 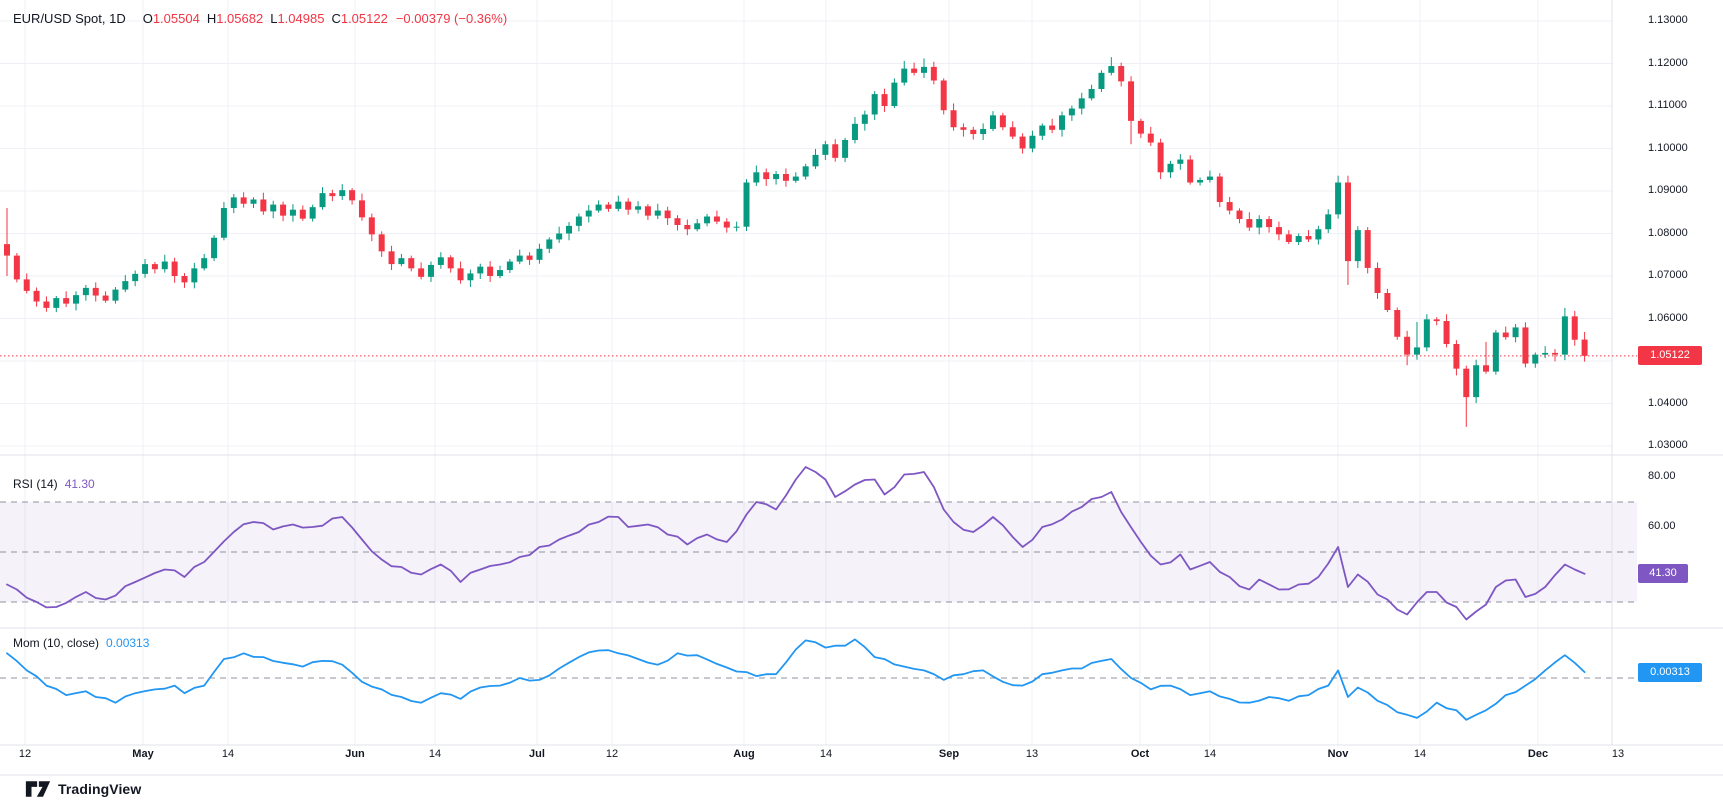 I want to click on time-tick-label: Aug, so click(x=744, y=754).